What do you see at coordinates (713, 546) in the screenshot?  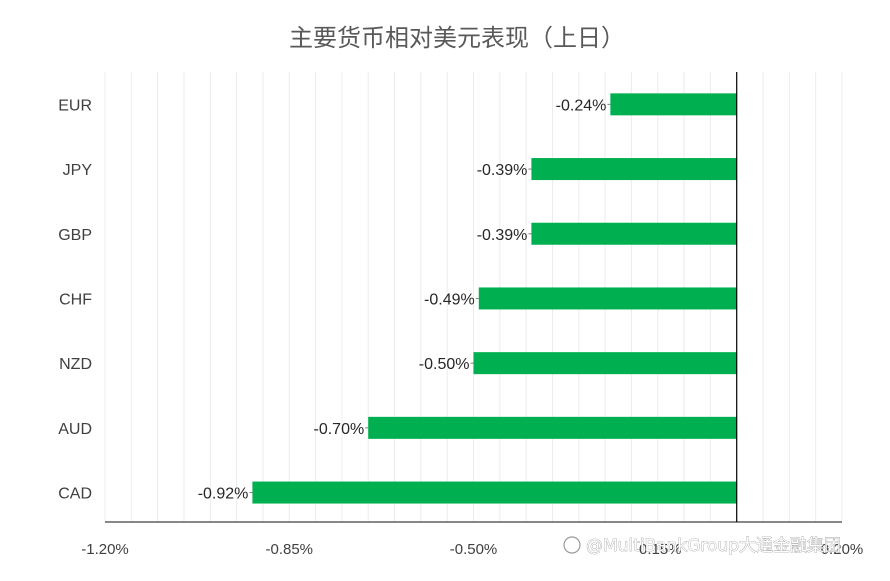 I see `watermark-text: @MultiBankGroup大通金融集团` at bounding box center [713, 546].